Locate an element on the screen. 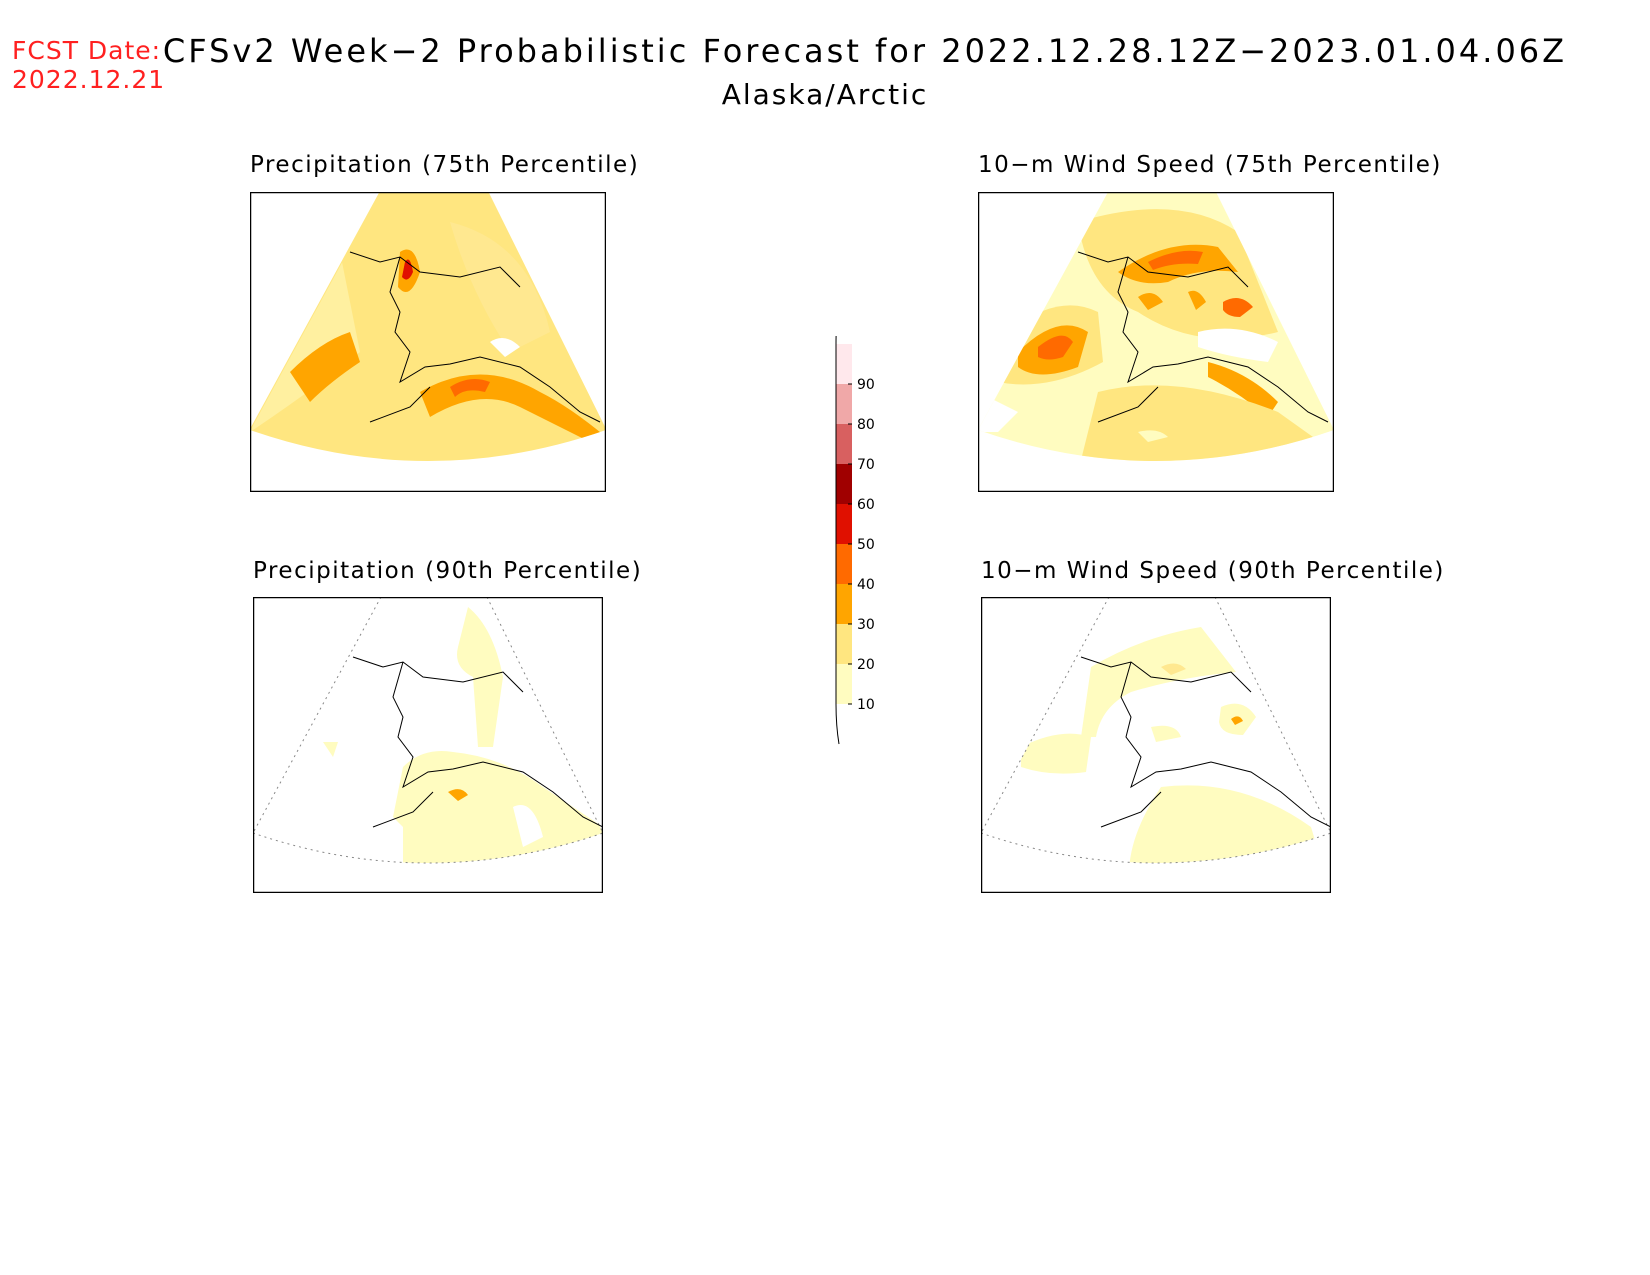 This screenshot has width=1650, height=1275. colorbar-top-cap is located at coordinates (836, 340).